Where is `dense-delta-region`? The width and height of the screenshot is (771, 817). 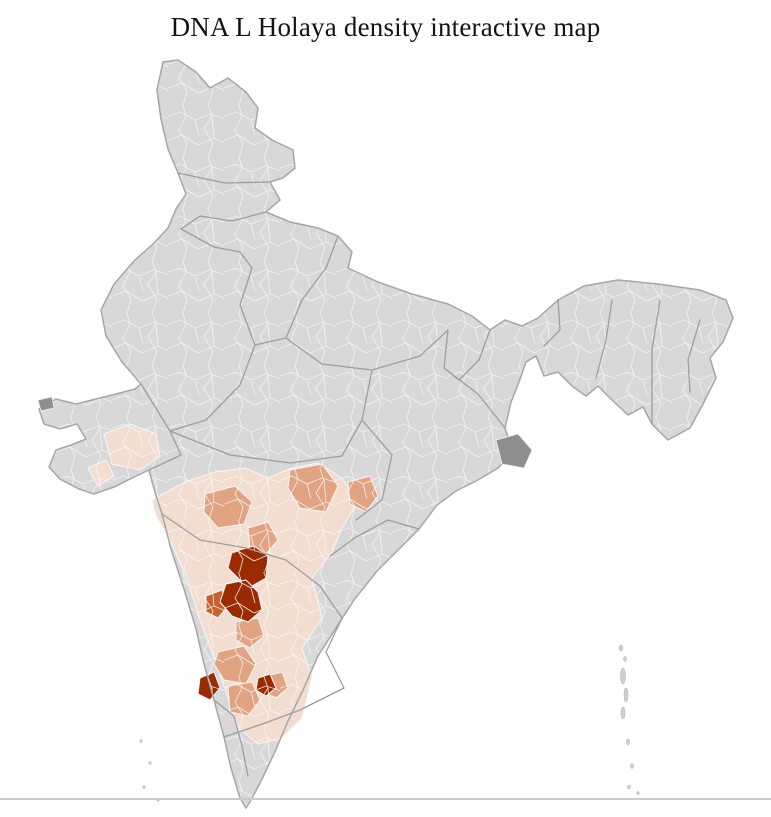
dense-delta-region is located at coordinates (514, 451).